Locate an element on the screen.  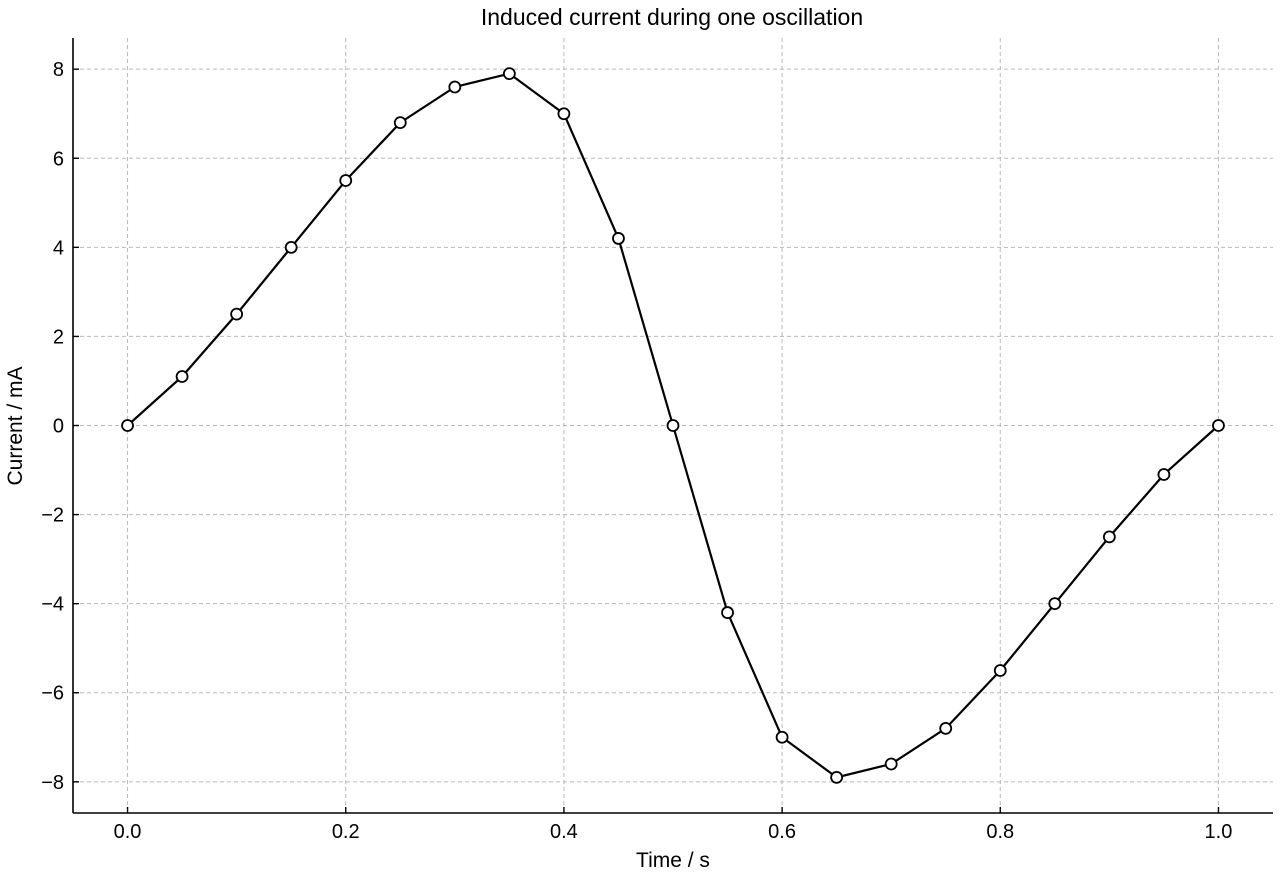
chart-title: Induced current during one oscillation is located at coordinates (672, 17).